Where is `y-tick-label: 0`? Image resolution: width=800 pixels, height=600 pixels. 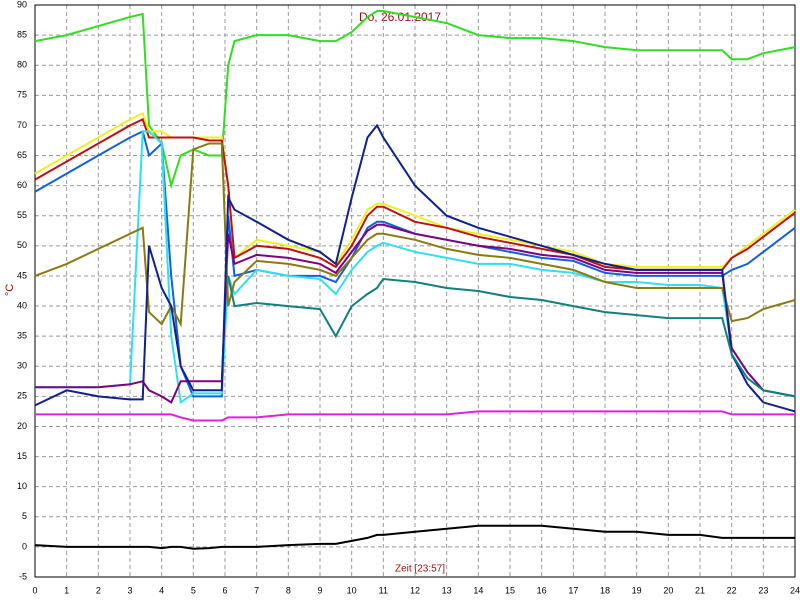 y-tick-label: 0 is located at coordinates (24, 546).